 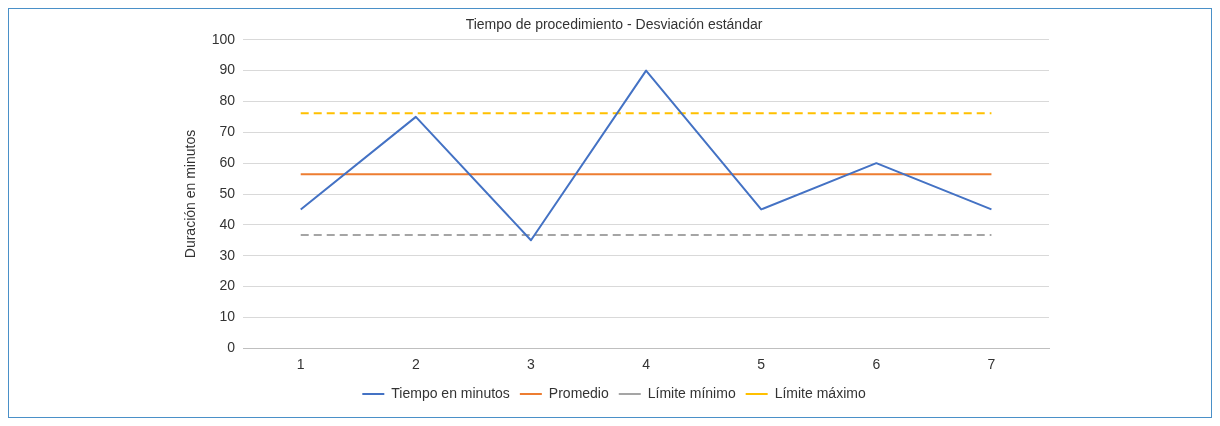 What do you see at coordinates (227, 285) in the screenshot?
I see `y-tick-label: 20` at bounding box center [227, 285].